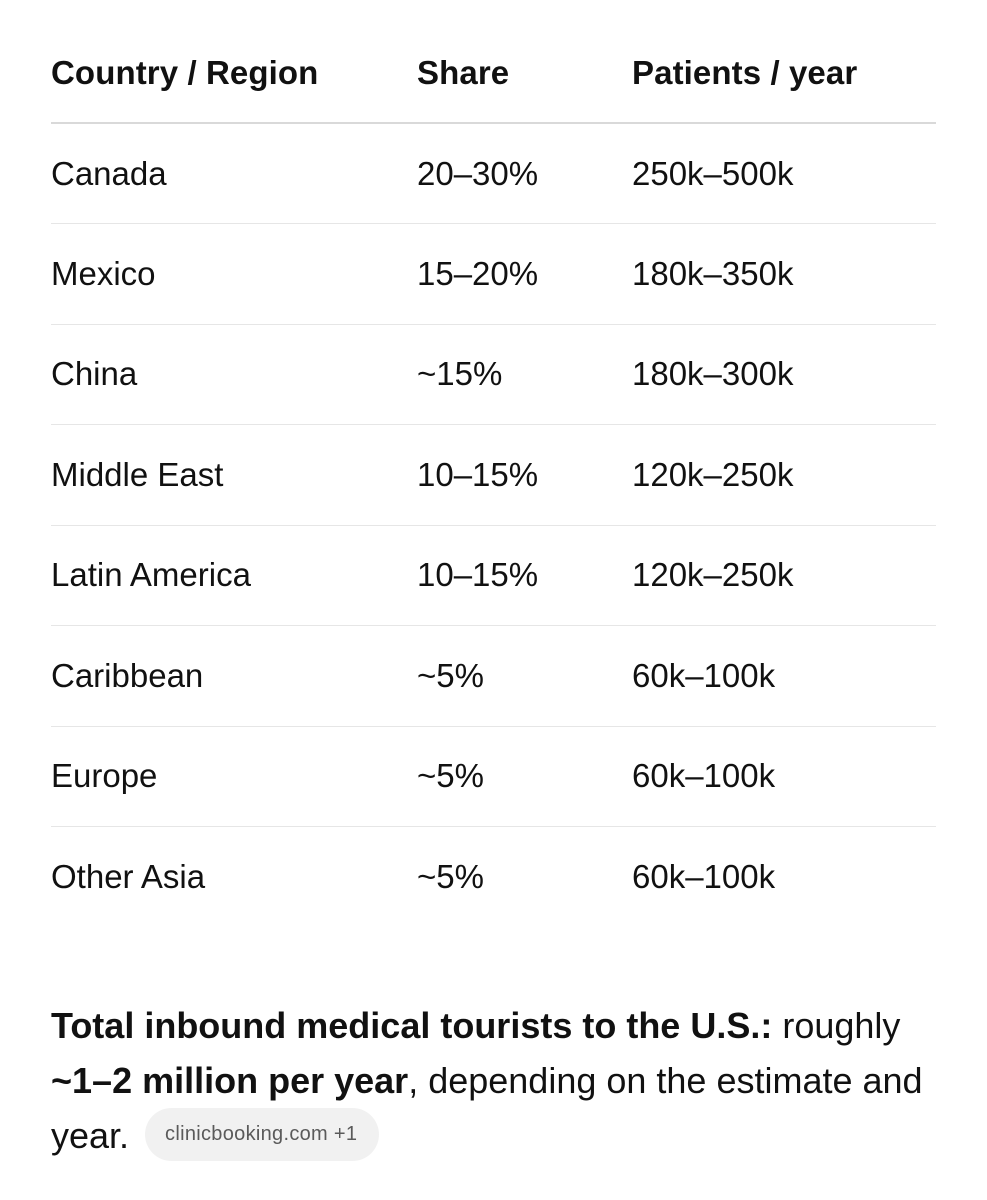  I want to click on table-row: Latin America 10–15% 120k–250k, so click(493, 575).